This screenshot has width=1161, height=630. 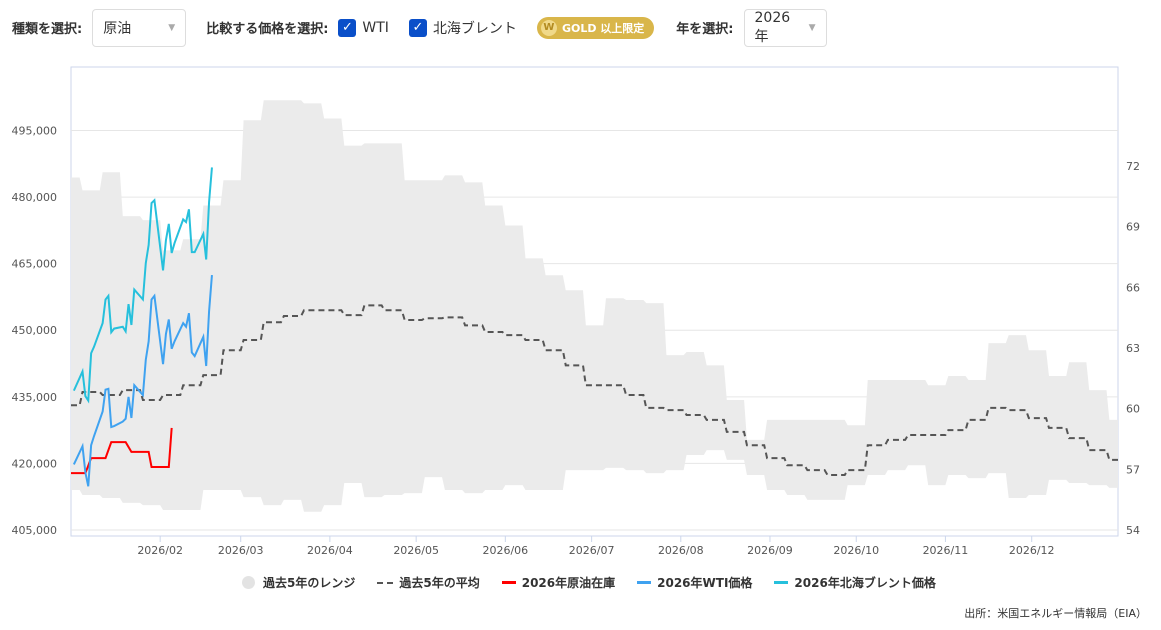 I want to click on x-tick-label: 2026/05, so click(x=416, y=550).